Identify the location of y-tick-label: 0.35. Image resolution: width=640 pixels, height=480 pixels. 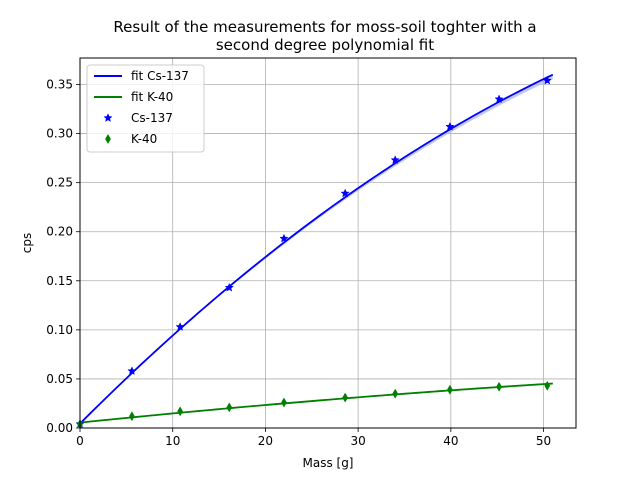
(59, 84).